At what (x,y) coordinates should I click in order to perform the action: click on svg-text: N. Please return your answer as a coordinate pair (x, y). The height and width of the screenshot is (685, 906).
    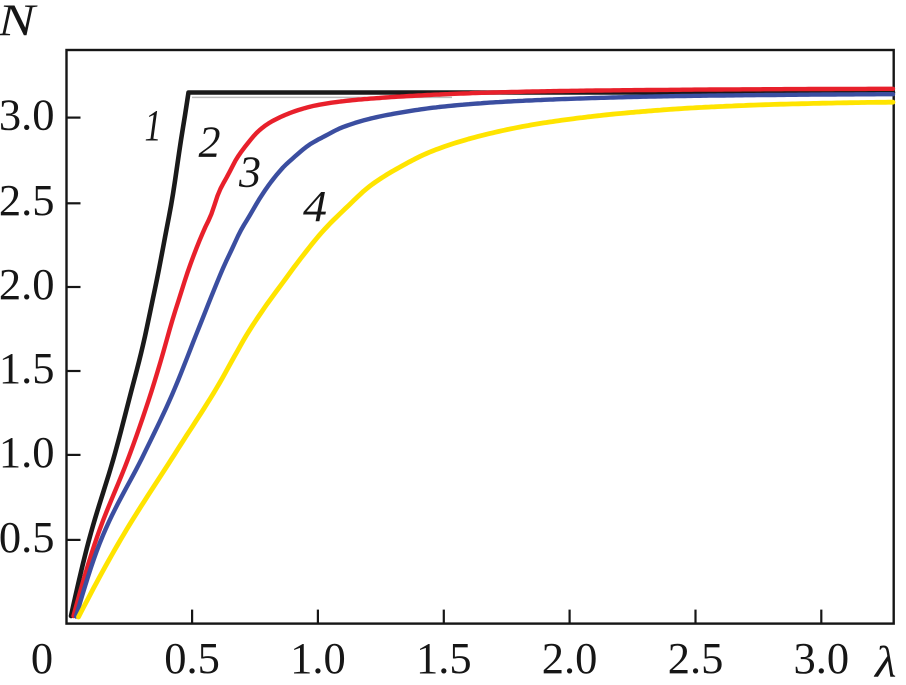
    Looking at the image, I should click on (19, 23).